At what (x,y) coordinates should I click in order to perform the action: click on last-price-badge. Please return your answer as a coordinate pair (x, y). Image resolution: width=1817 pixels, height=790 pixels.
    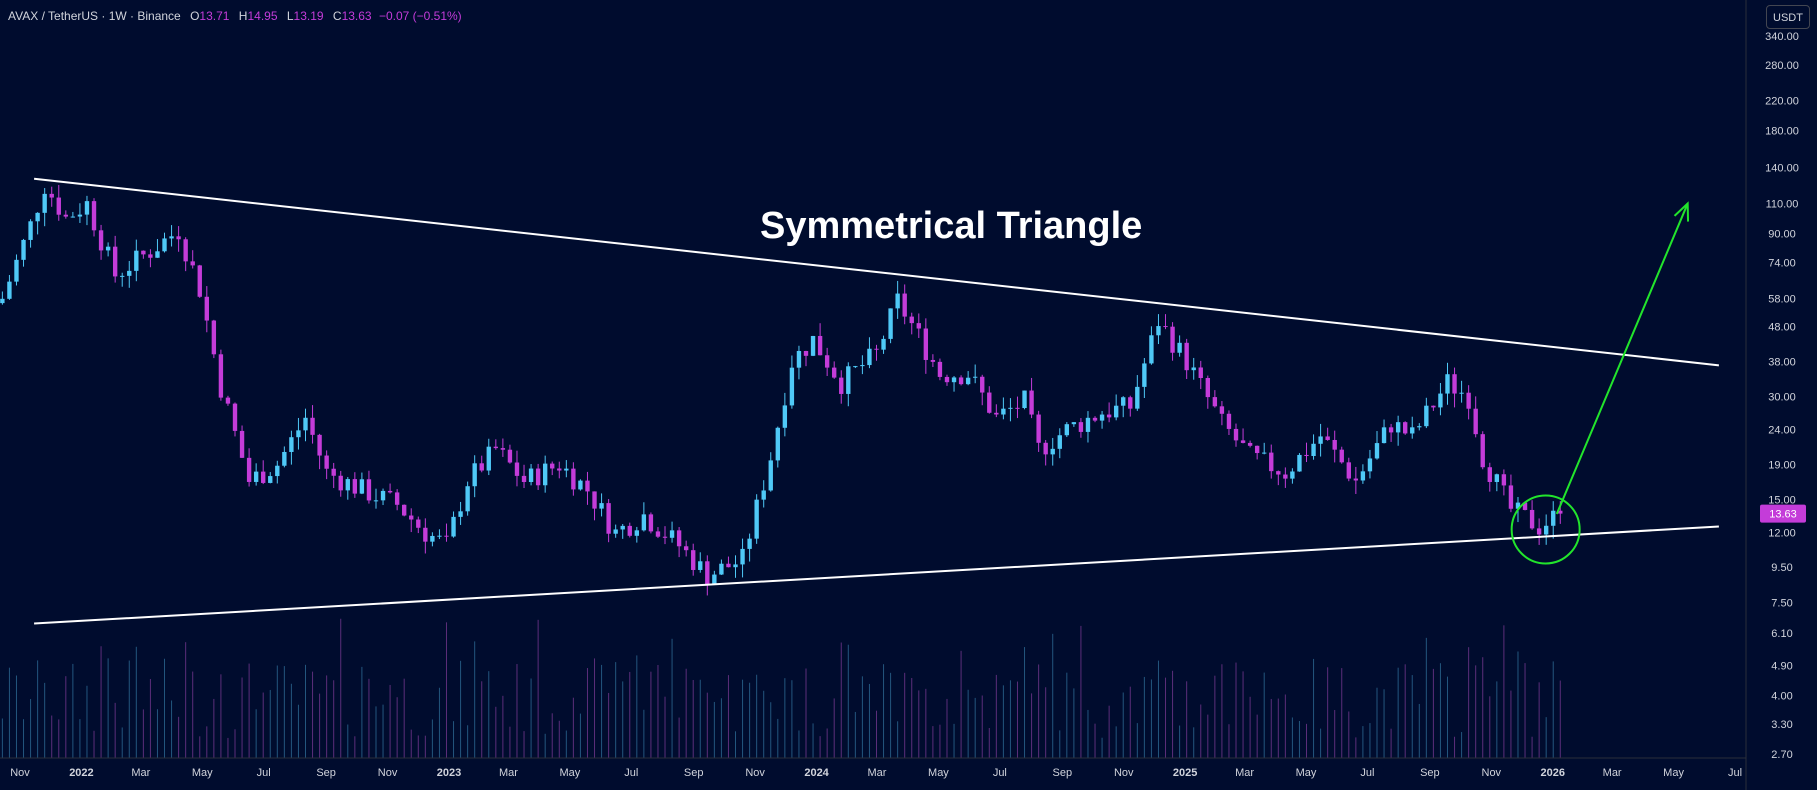
    Looking at the image, I should click on (1783, 513).